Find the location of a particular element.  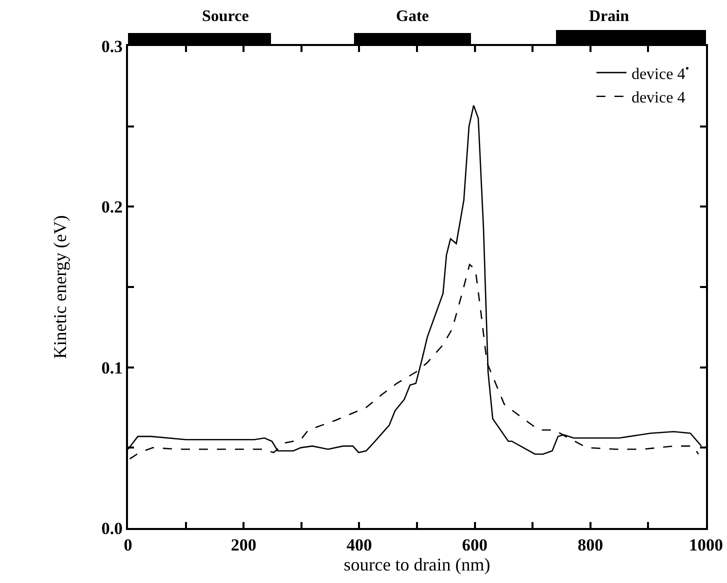

legend-label: device 4$^{•}$ is located at coordinates (660, 73).